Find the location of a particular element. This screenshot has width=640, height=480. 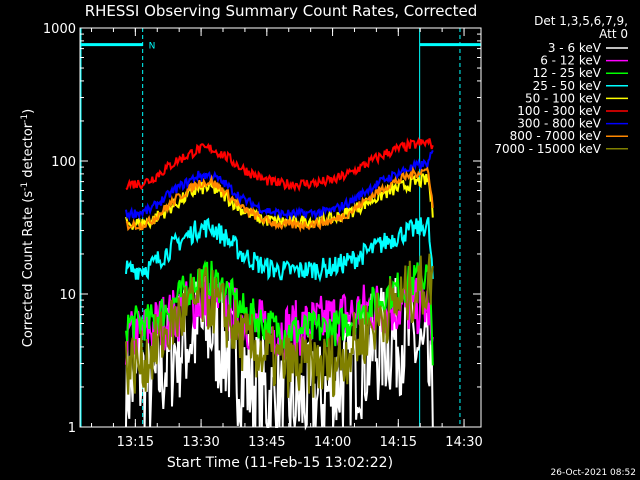

y-axis-label-sup1: -1 is located at coordinates (25, 186).